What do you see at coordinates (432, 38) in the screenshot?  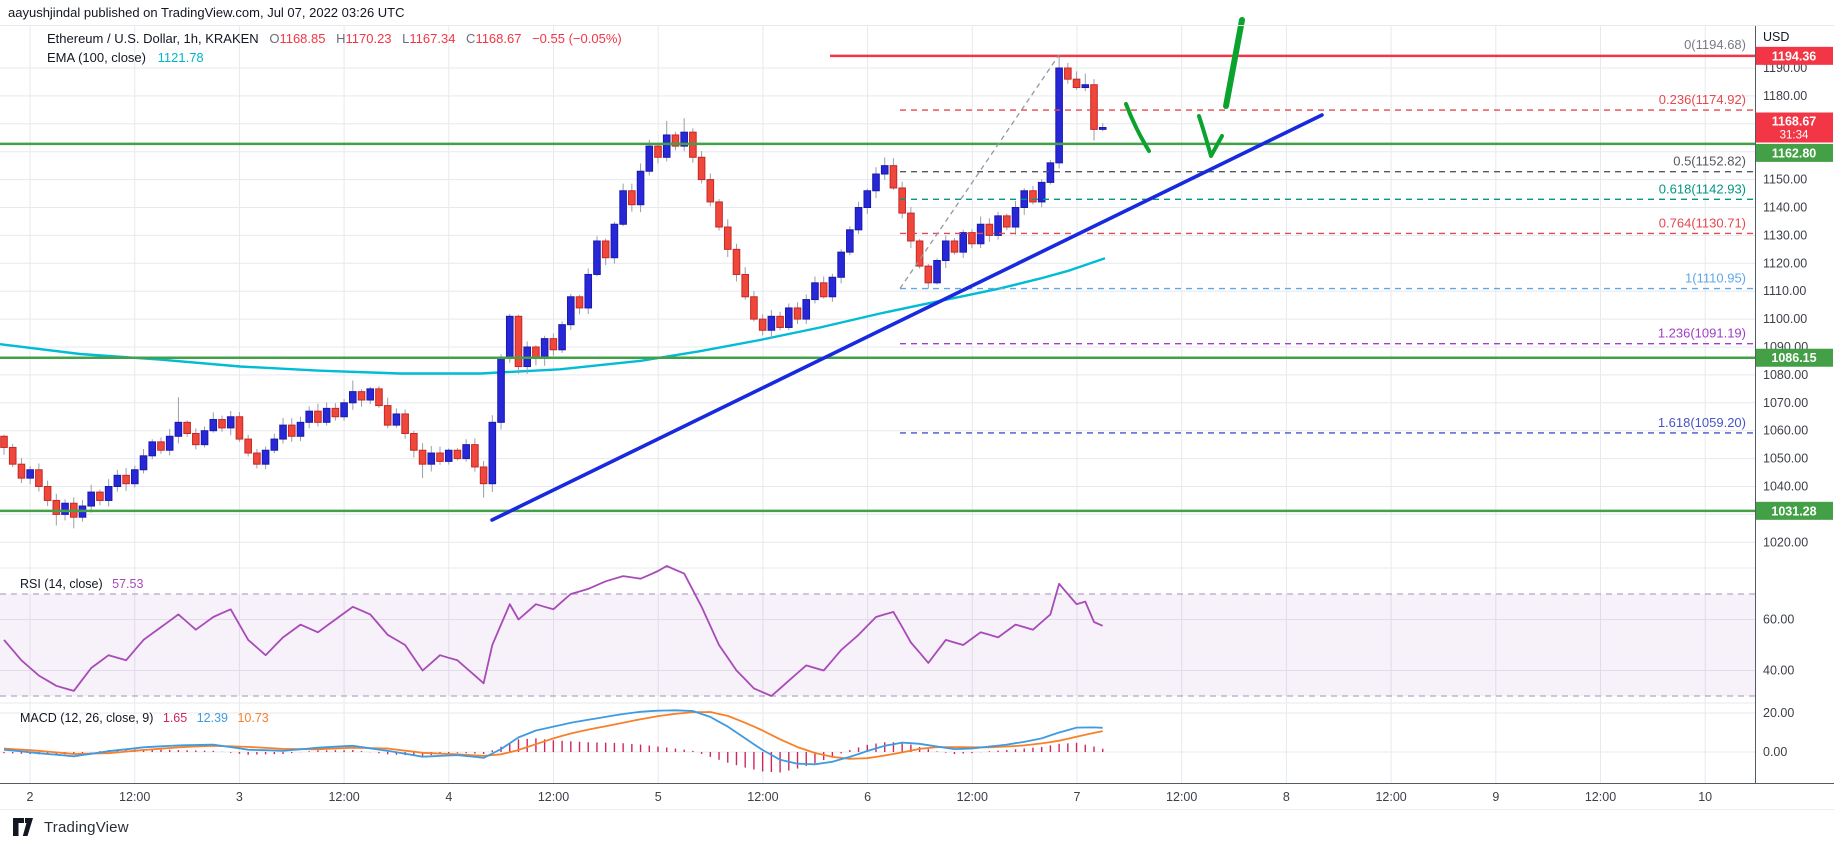 I see `ohlc-low-value: 1167.34` at bounding box center [432, 38].